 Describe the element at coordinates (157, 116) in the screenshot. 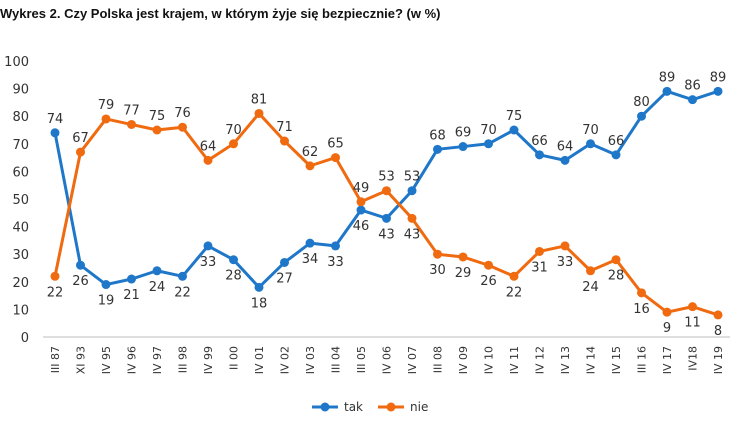

I see `data-label-nie: 75` at that location.